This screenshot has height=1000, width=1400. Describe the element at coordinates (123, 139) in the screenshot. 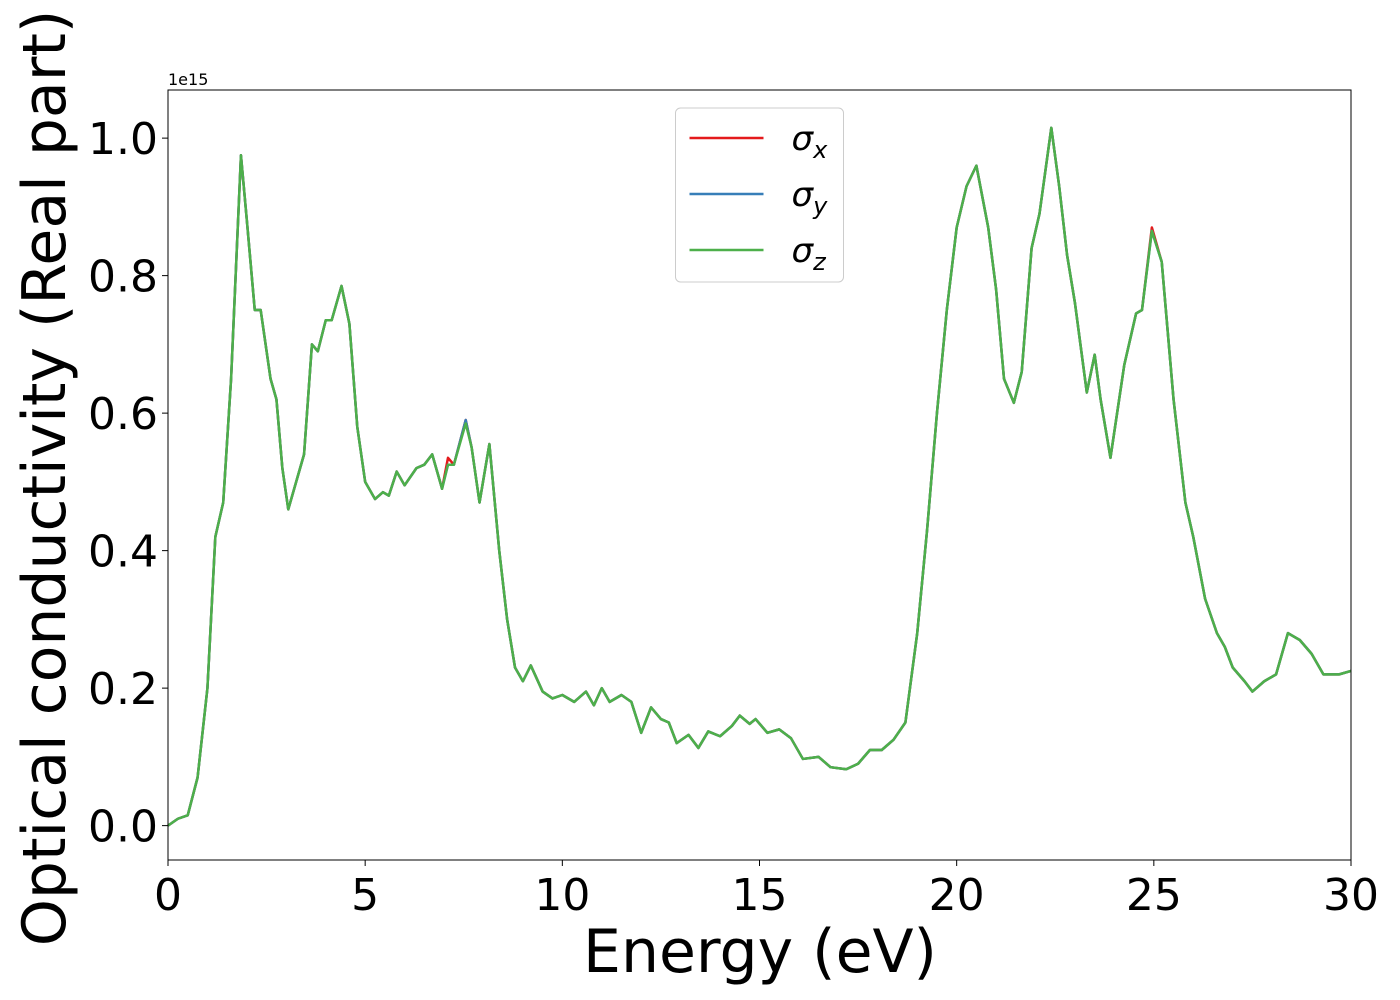

I see `y-tick-label: 1.0` at that location.